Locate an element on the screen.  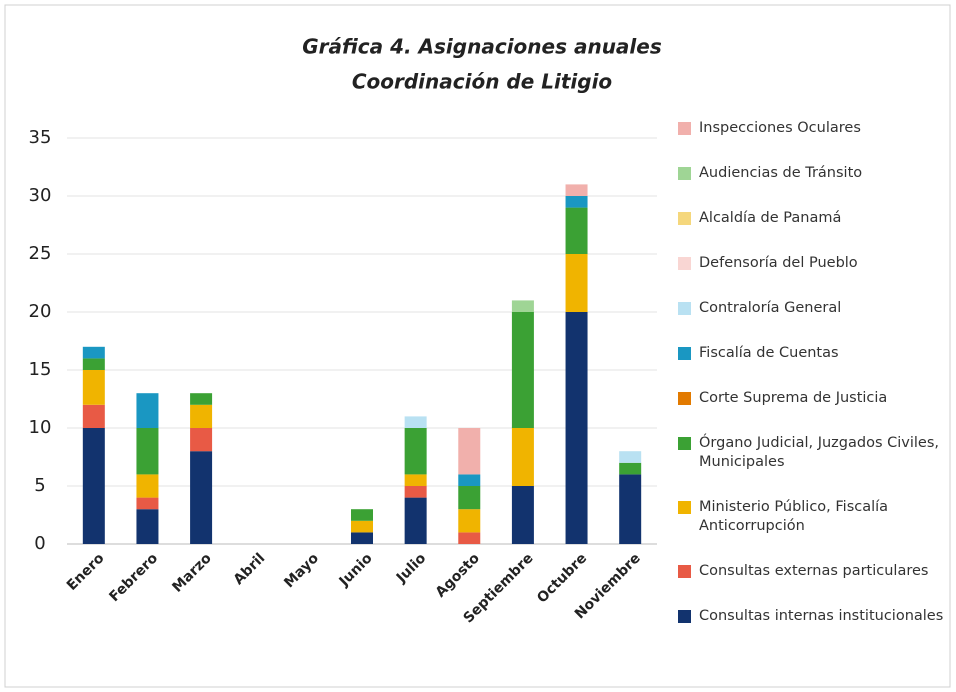
legend-item: Contraloría General is located at coordinates (814, 308).